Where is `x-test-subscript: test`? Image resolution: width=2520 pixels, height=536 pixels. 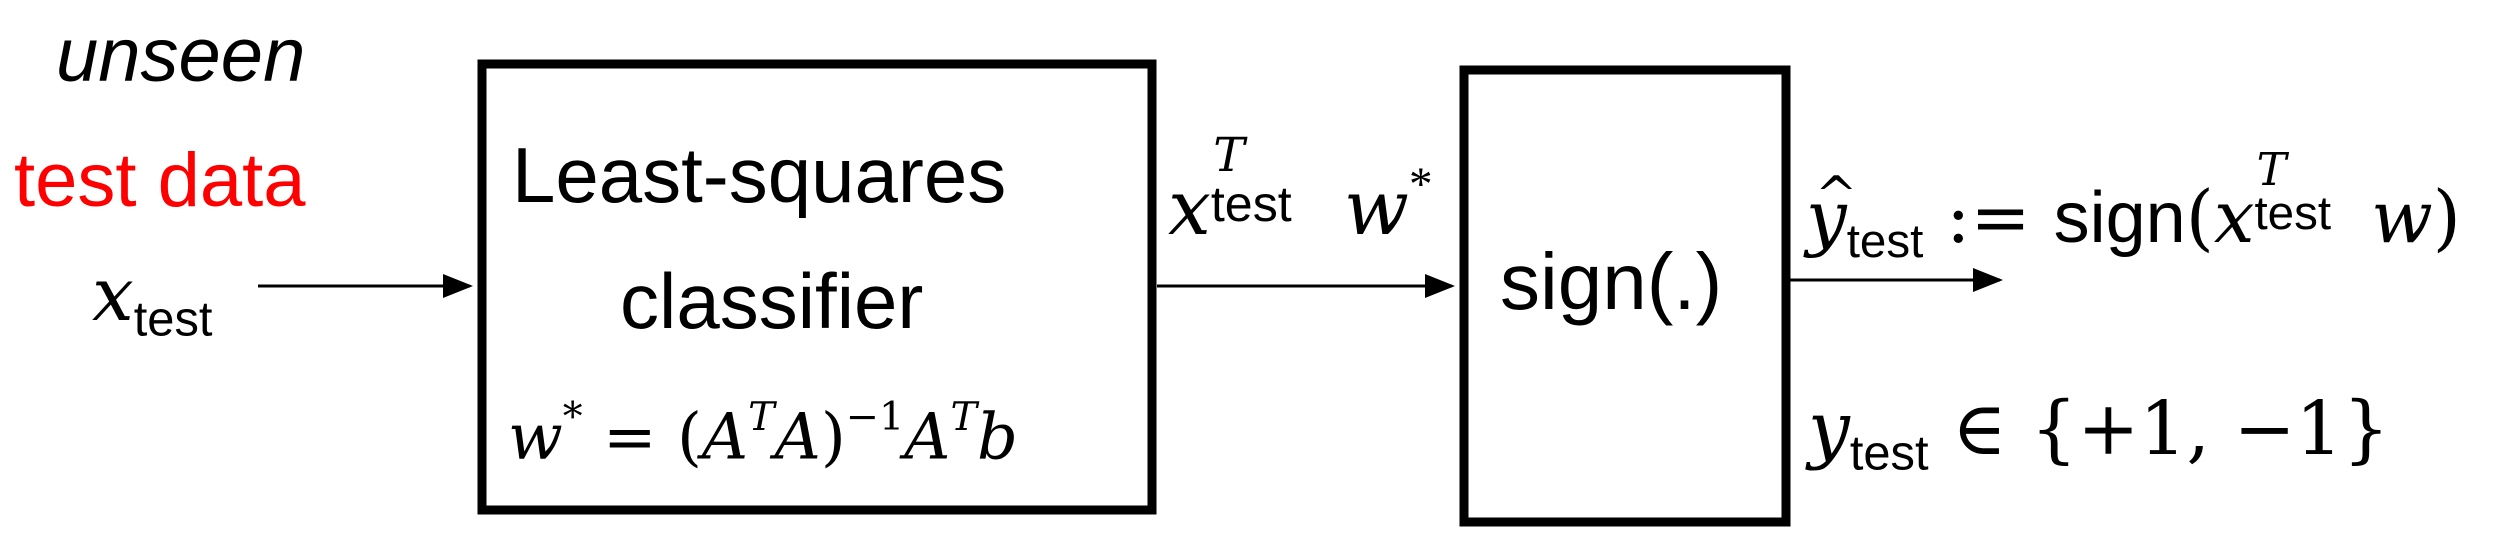
x-test-subscript: test is located at coordinates (173, 319).